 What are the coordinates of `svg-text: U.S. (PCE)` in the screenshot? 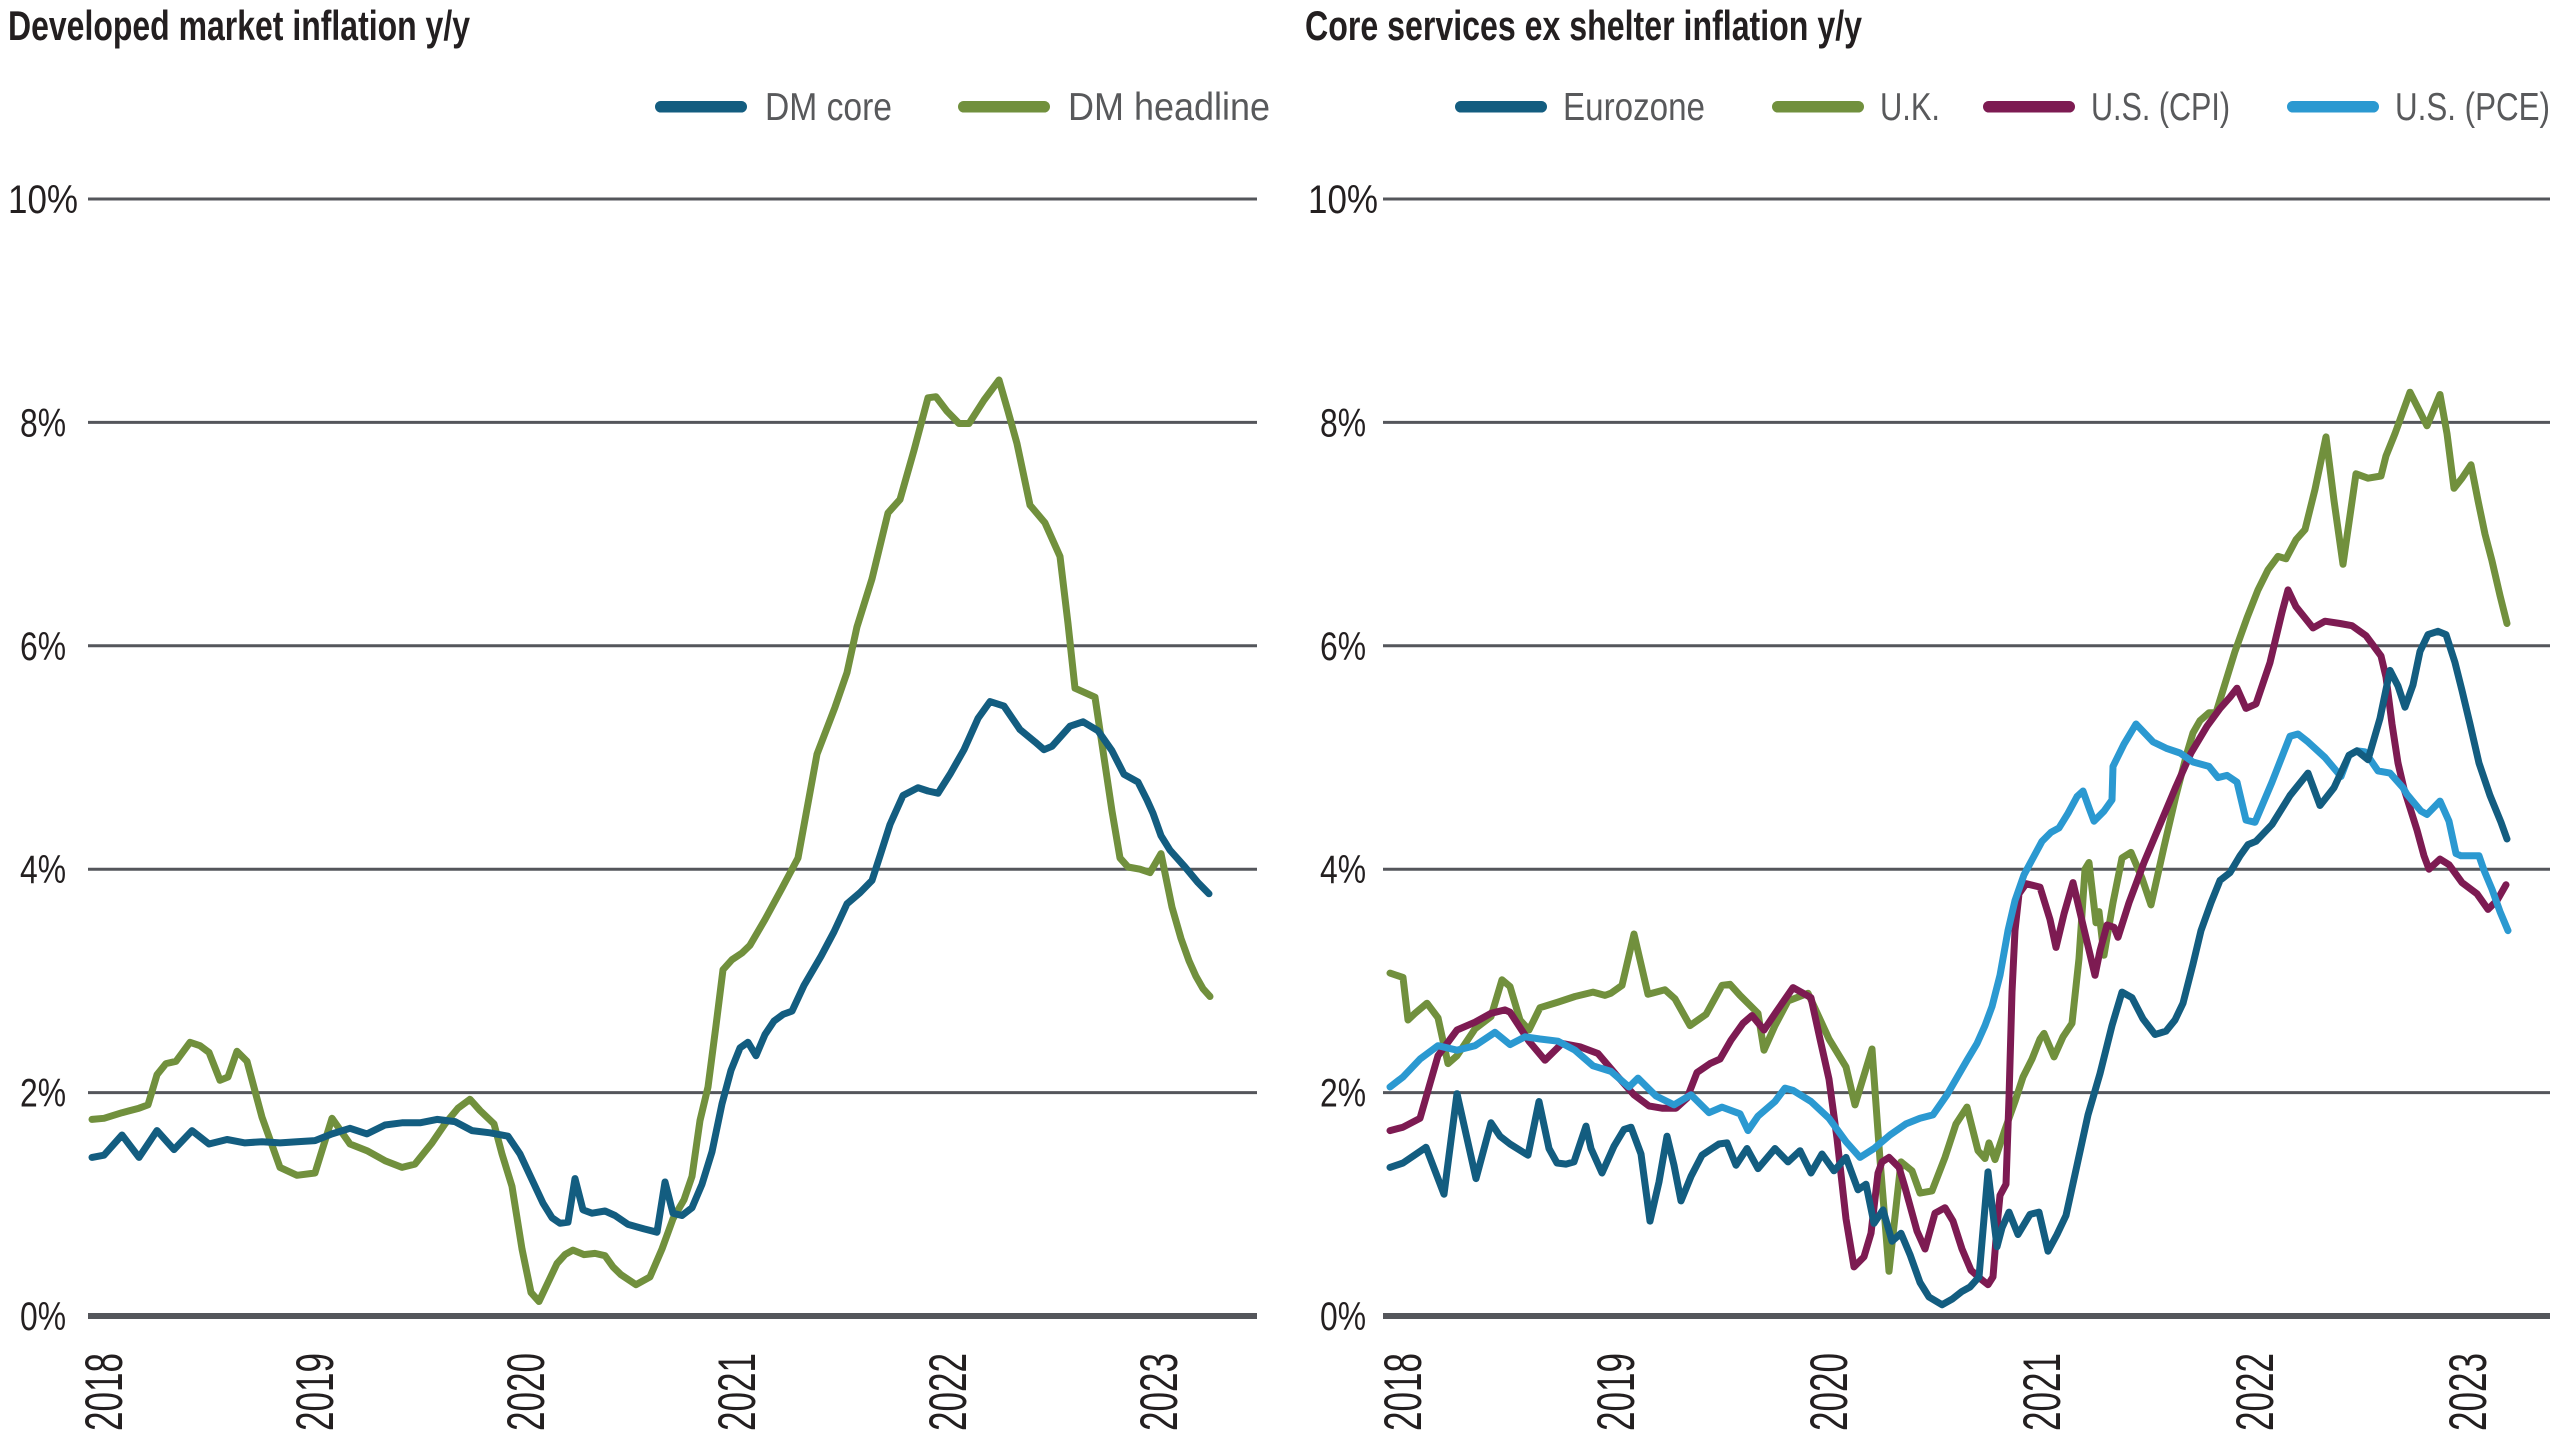 It's located at (2472, 107).